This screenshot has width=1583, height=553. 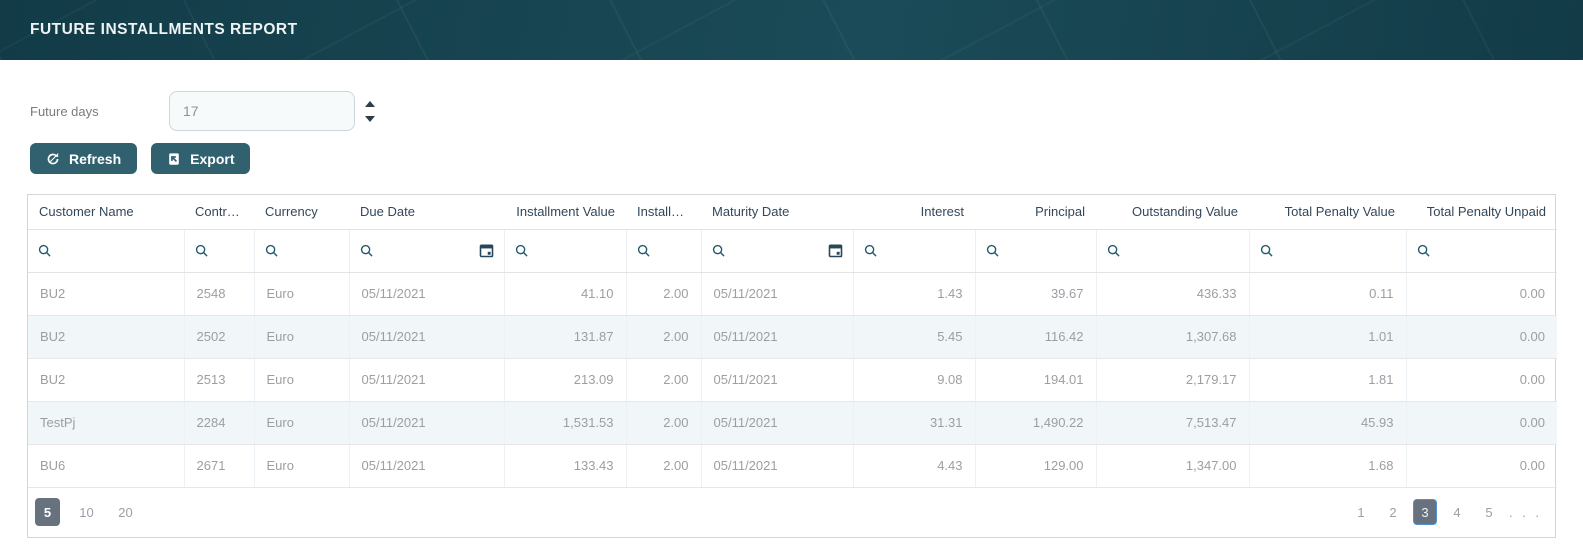 I want to click on page-1: 1, so click(x=1361, y=512).